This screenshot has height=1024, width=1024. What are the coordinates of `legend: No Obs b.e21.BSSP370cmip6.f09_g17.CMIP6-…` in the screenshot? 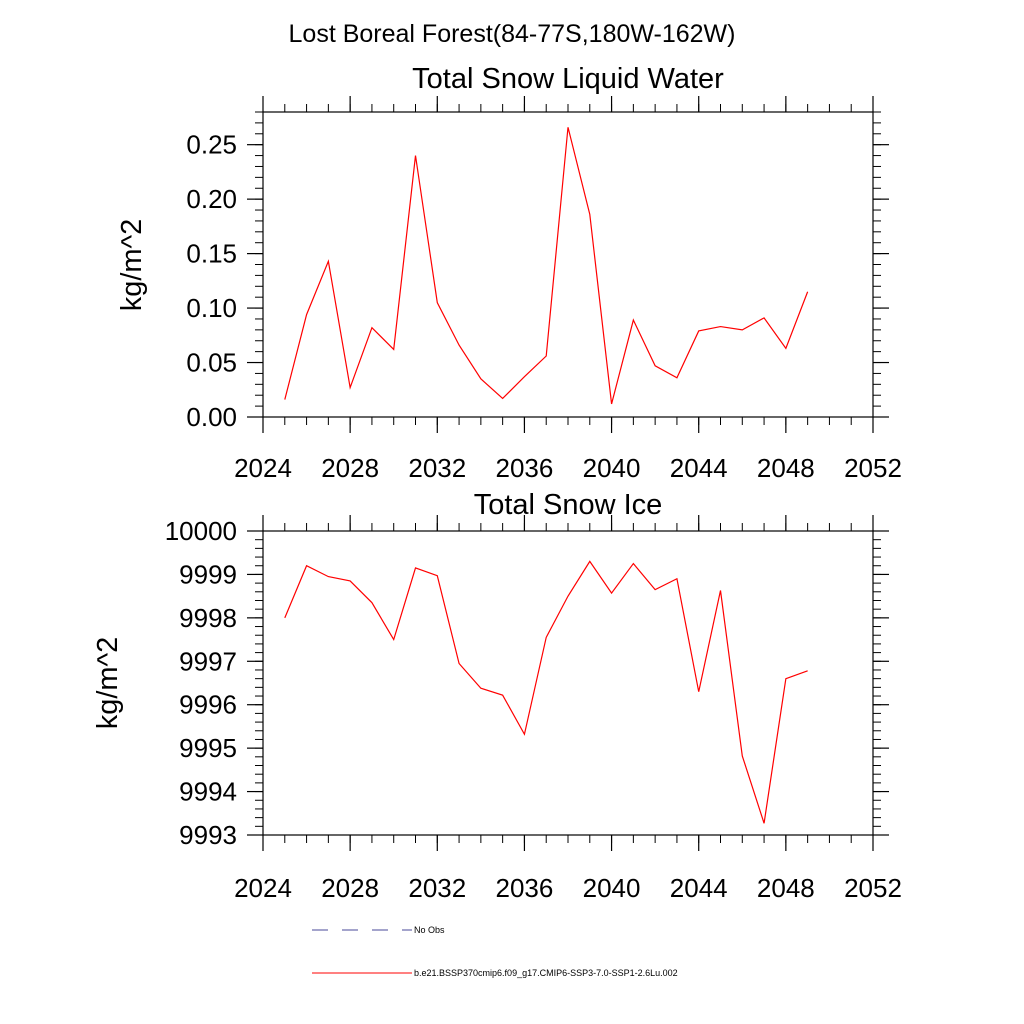 It's located at (495, 951).